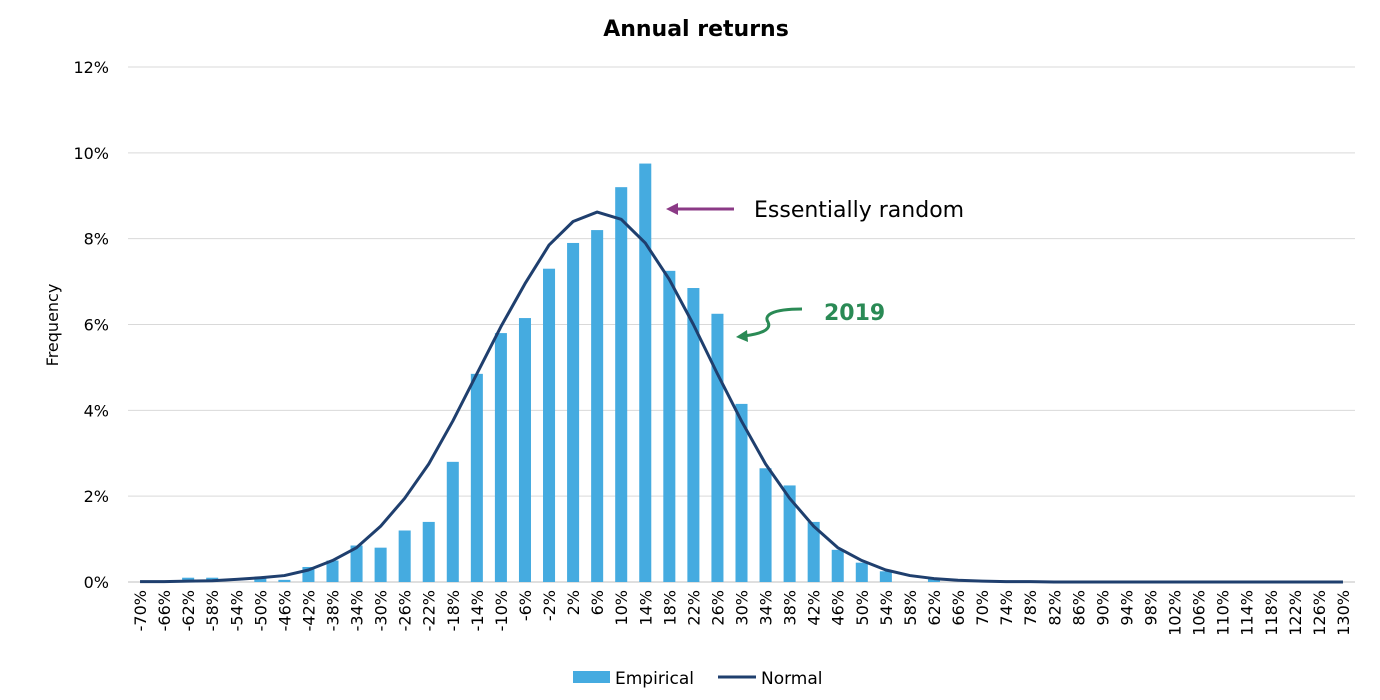 This screenshot has height=700, width=1380. Describe the element at coordinates (859, 210) in the screenshot. I see `annotation-text-random: Essentially random` at that location.